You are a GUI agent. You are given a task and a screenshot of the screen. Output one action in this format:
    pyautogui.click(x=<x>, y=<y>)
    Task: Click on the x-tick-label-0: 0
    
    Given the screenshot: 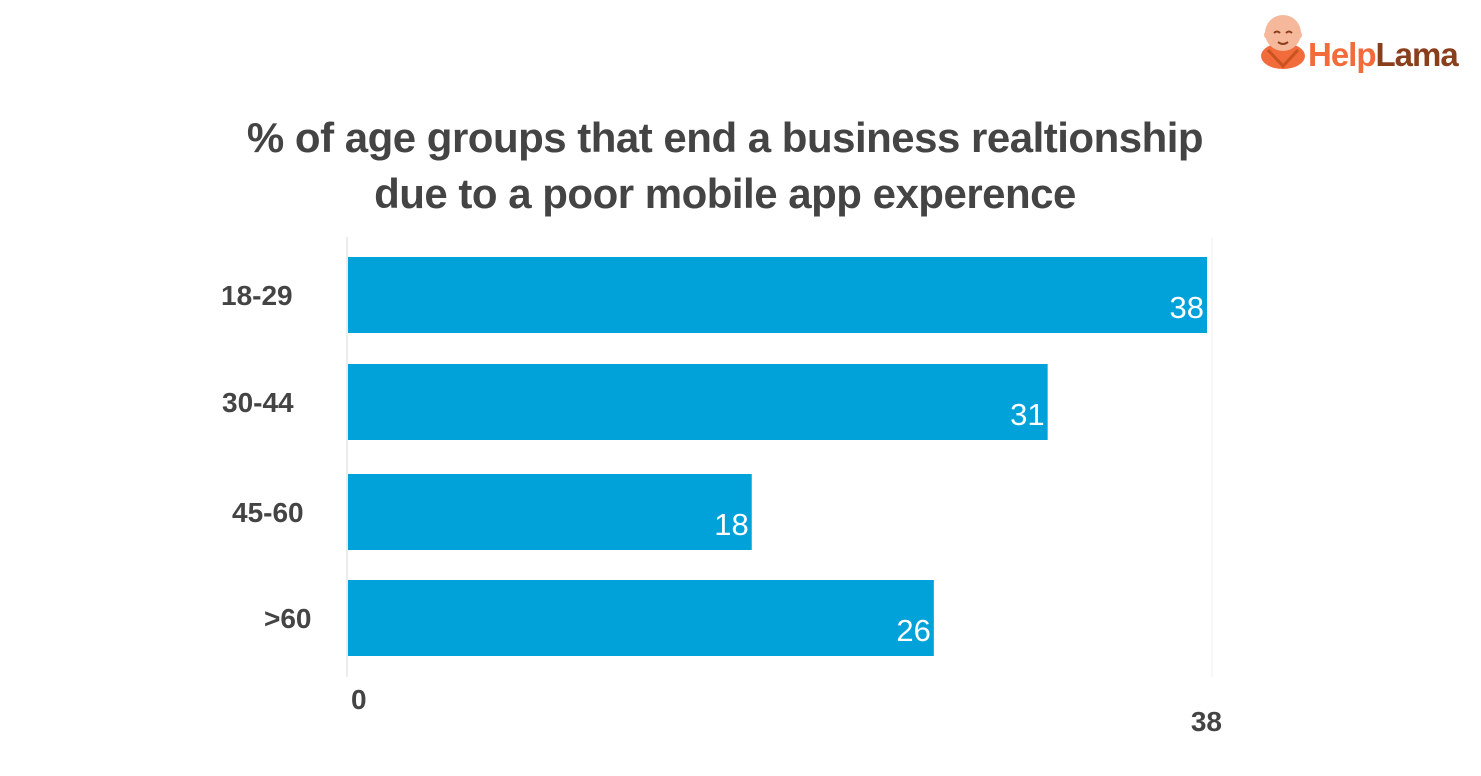 What is the action you would take?
    pyautogui.click(x=359, y=699)
    